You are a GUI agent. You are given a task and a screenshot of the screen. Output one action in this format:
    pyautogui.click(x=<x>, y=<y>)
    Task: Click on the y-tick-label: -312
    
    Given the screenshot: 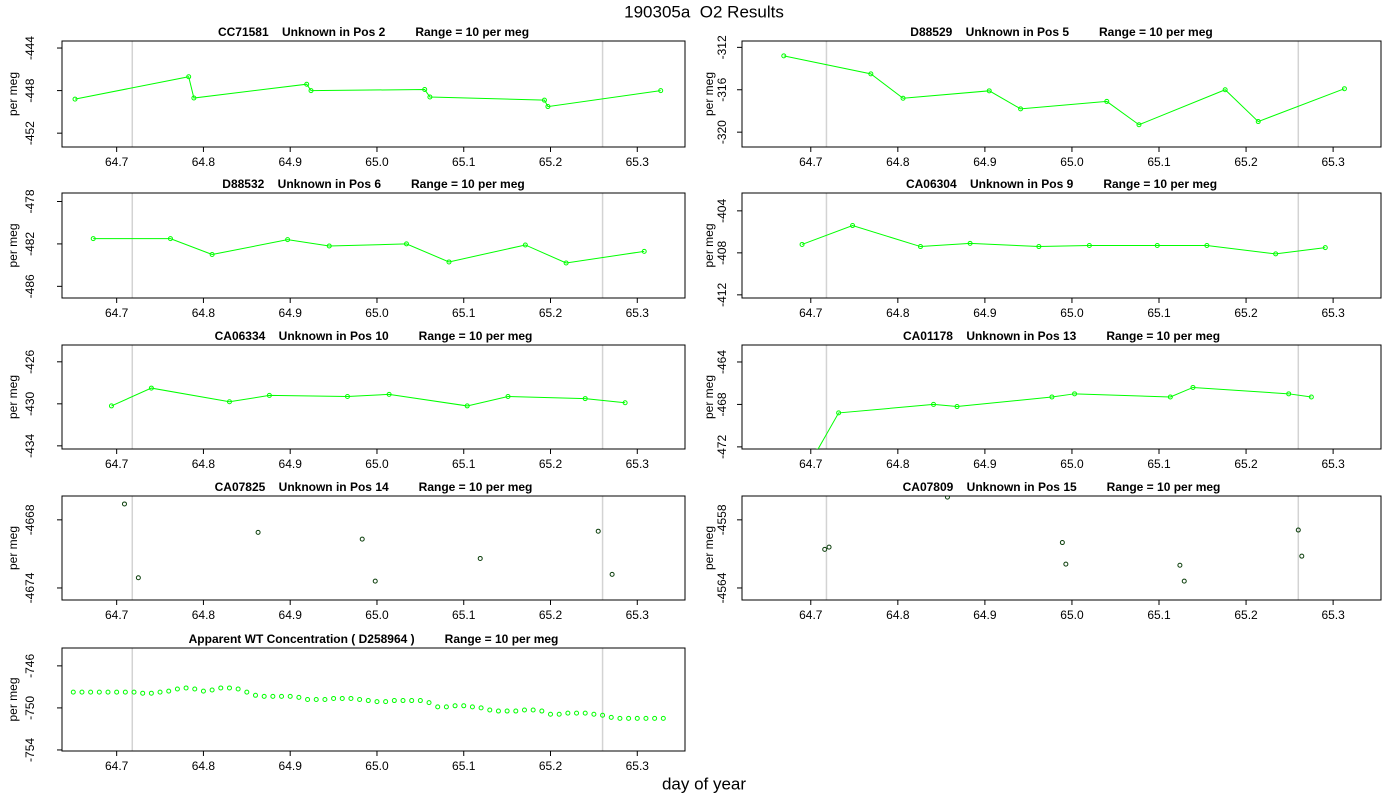 What is the action you would take?
    pyautogui.click(x=722, y=47)
    